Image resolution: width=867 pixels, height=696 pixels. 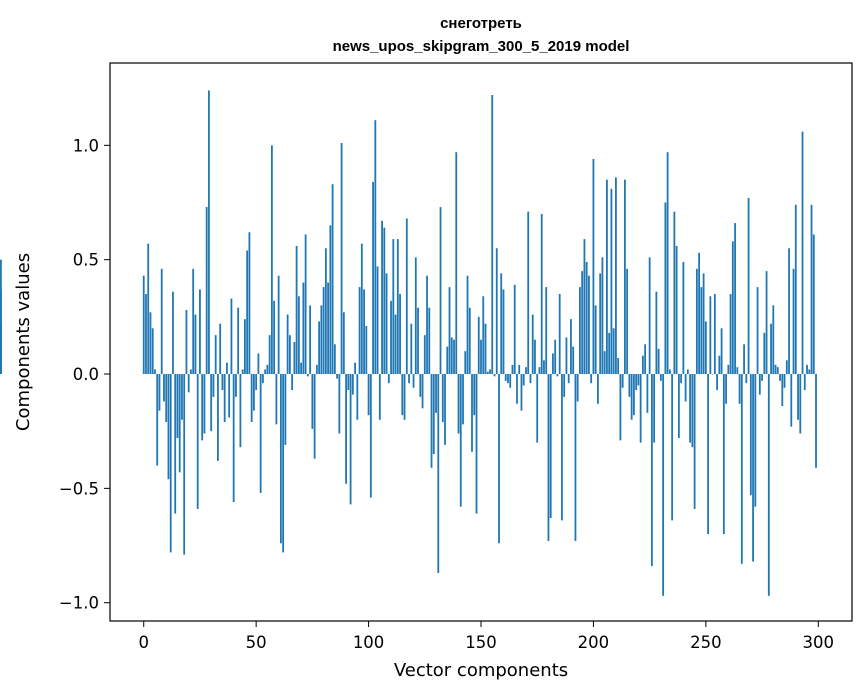 What do you see at coordinates (819, 642) in the screenshot?
I see `x-tick-label: 300` at bounding box center [819, 642].